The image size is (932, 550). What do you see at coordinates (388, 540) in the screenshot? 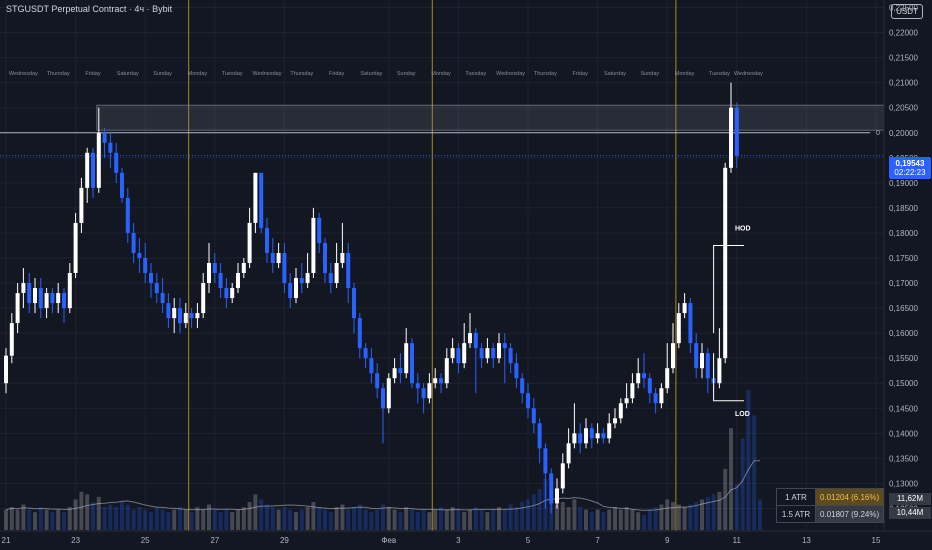
I see `time-tick-label: Фев` at bounding box center [388, 540].